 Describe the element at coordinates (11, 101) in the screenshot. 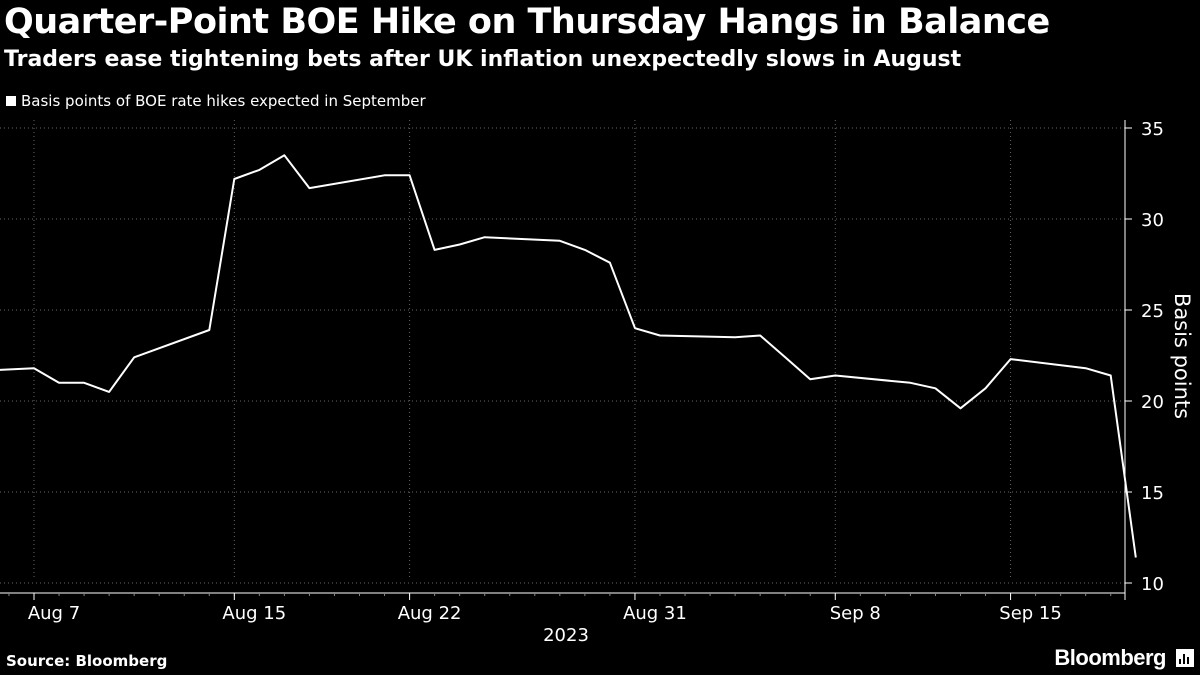

I see `legend-swatch` at that location.